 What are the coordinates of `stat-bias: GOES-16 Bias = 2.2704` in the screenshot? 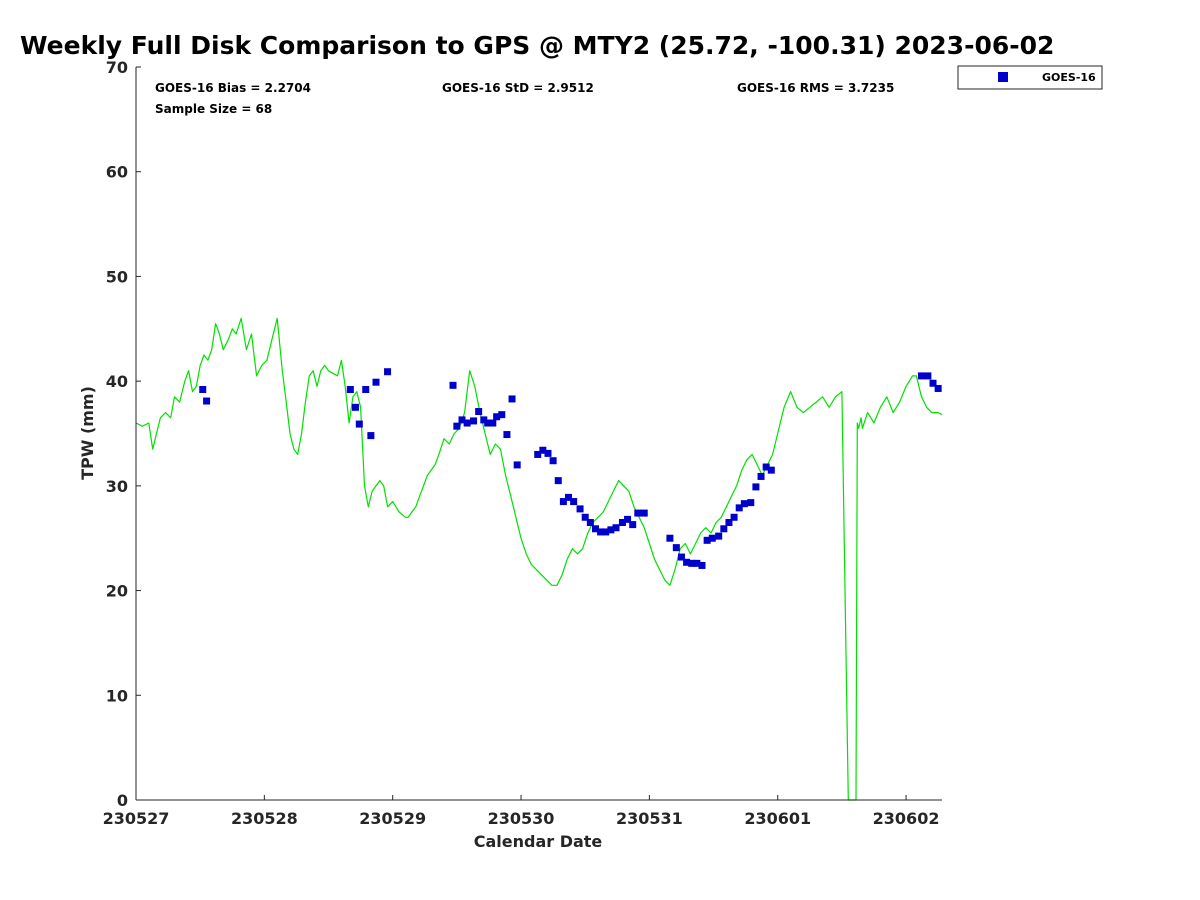 It's located at (233, 88).